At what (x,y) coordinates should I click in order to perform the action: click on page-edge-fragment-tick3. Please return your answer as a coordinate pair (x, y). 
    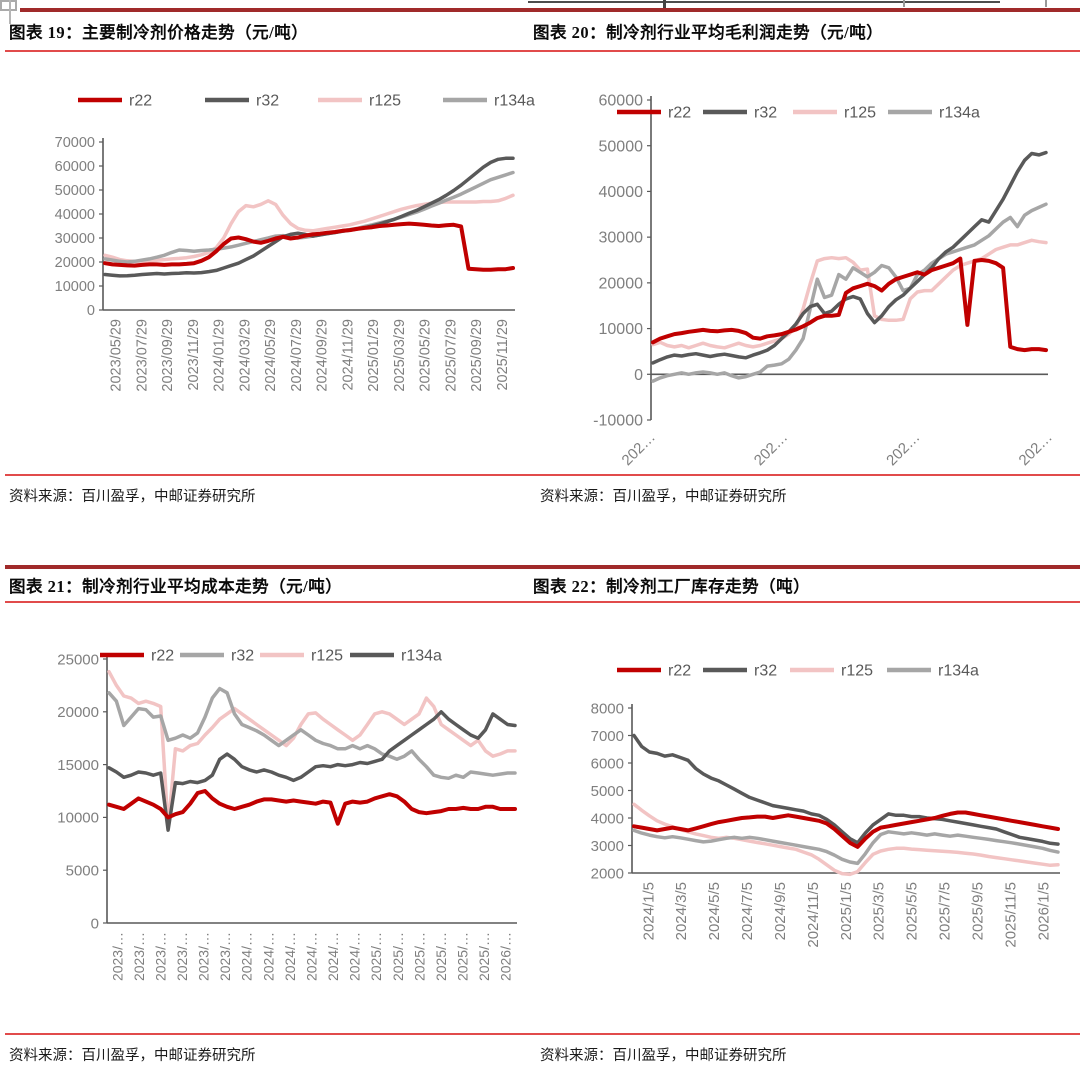
    Looking at the image, I should click on (1046, 3).